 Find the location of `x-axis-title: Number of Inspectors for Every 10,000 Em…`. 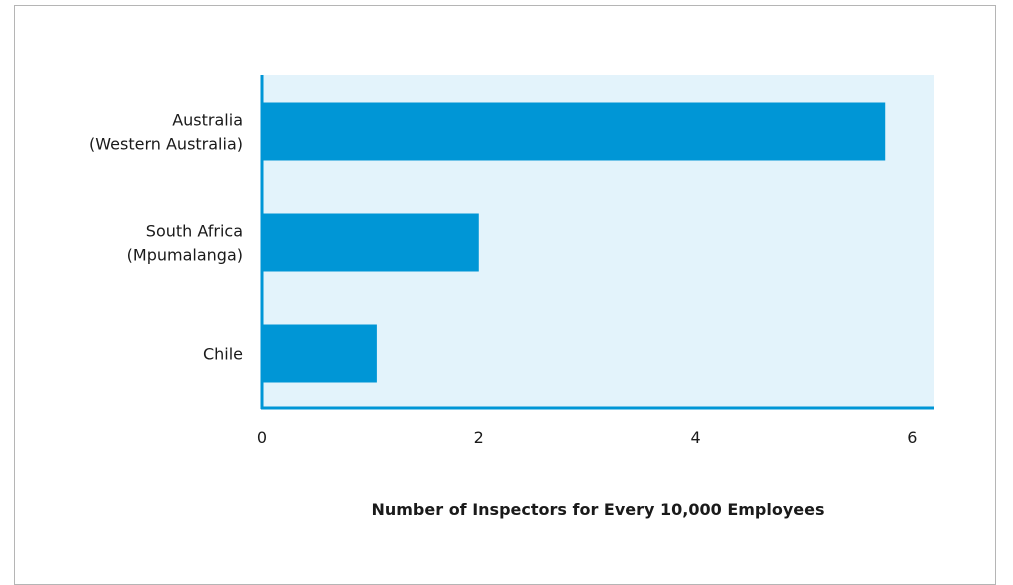

x-axis-title: Number of Inspectors for Every 10,000 Em… is located at coordinates (598, 509).